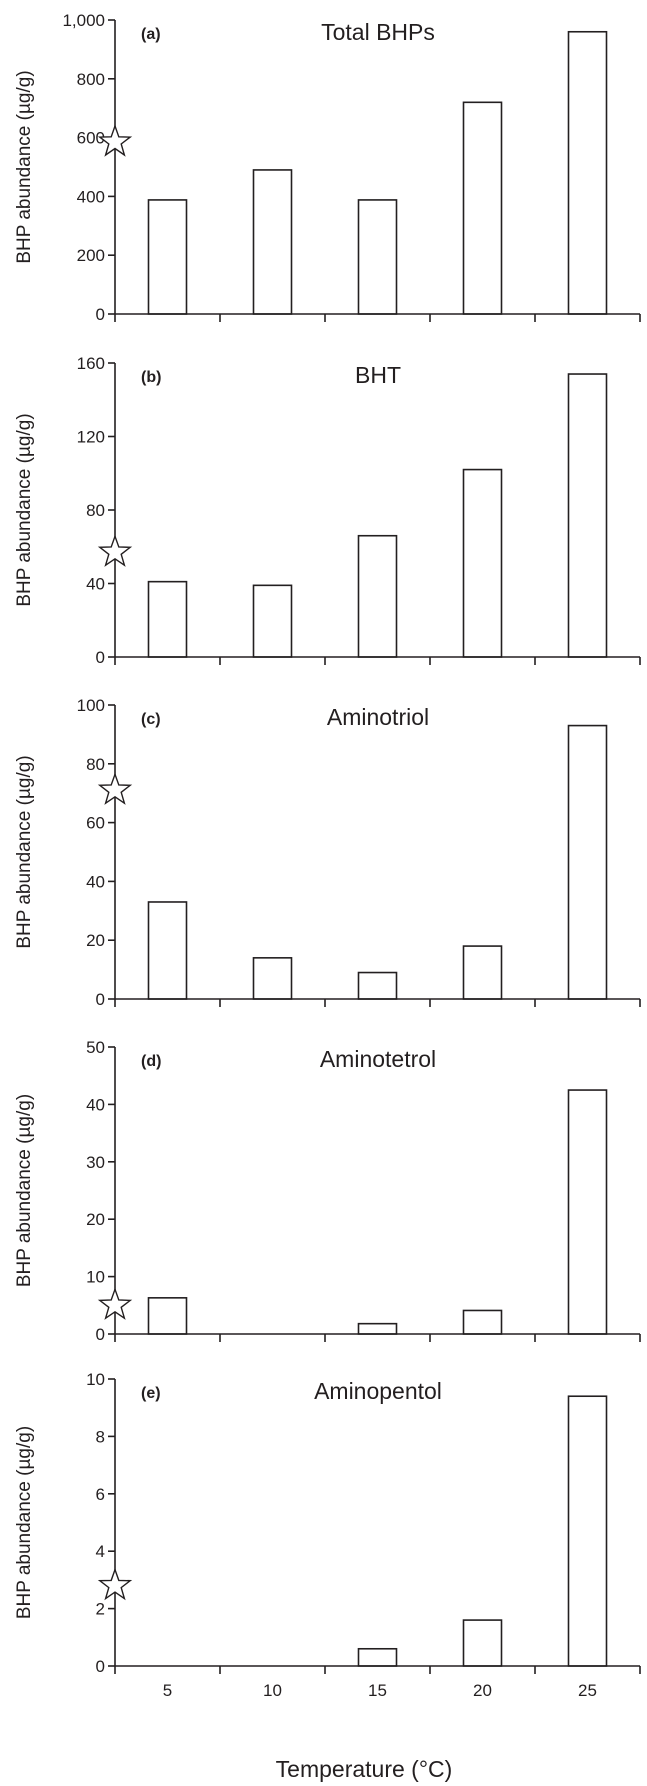 The image size is (647, 1786). I want to click on panel-1-y-tick-label: 80, so click(95, 510).